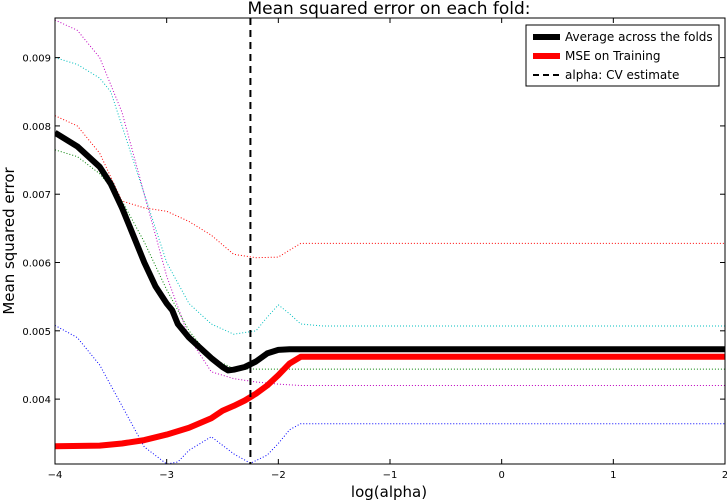 This screenshot has height=501, width=727. I want to click on x-axis-label: log(alpha), so click(389, 492).